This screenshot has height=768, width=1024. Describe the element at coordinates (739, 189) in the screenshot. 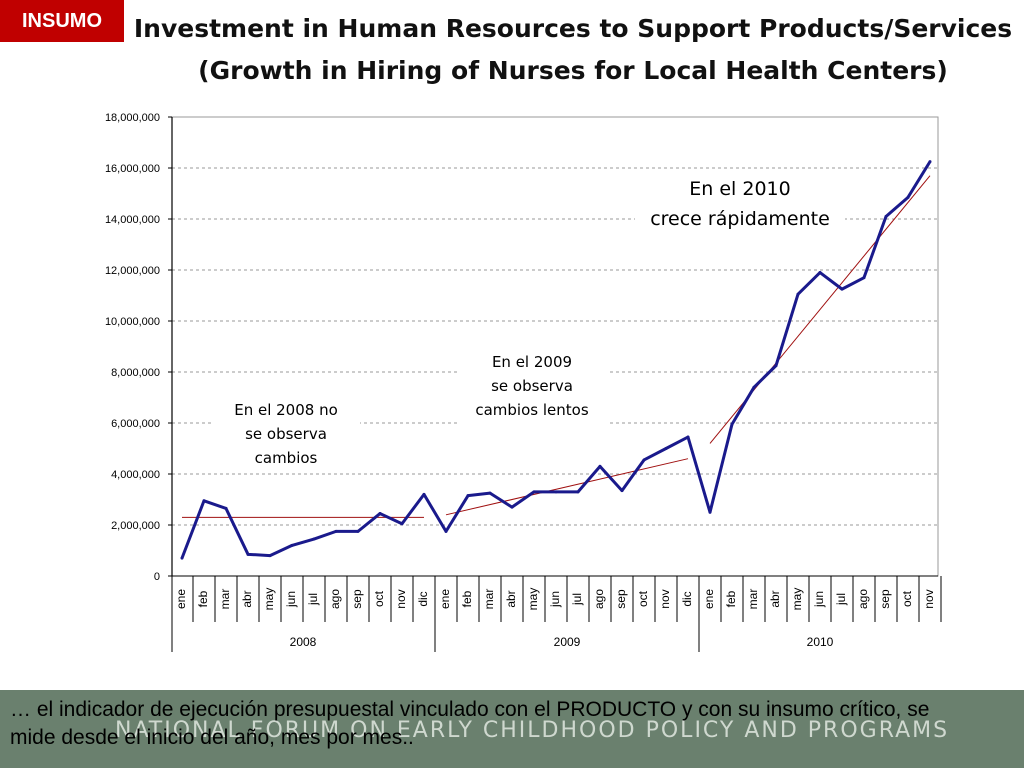

I see `annotation-text: En el 2010` at that location.